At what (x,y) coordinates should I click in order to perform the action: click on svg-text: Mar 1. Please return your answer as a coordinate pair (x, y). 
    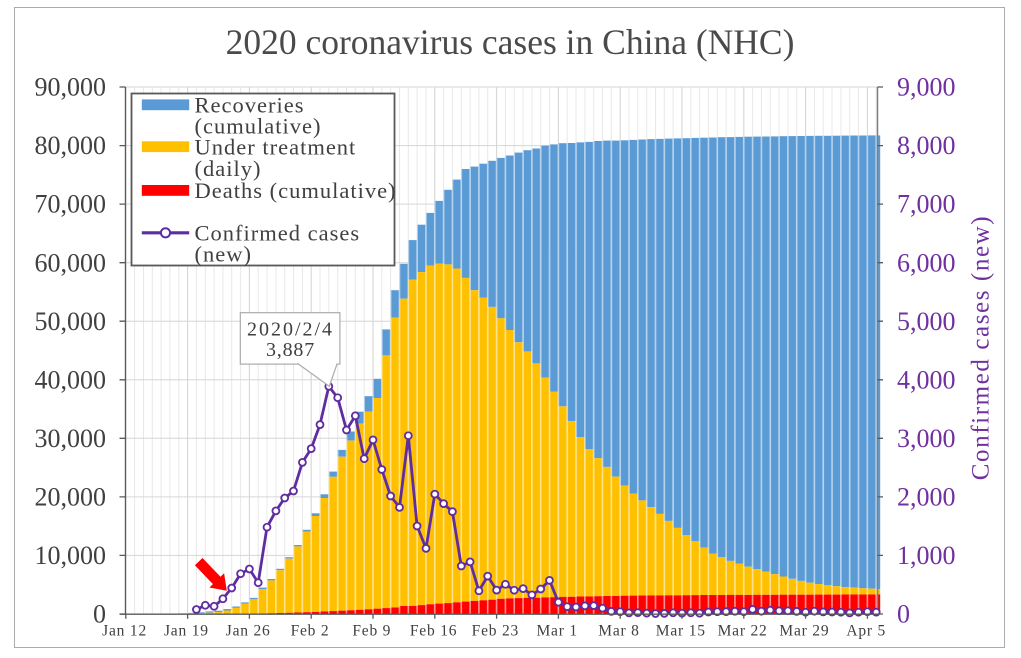
    Looking at the image, I should click on (556, 631).